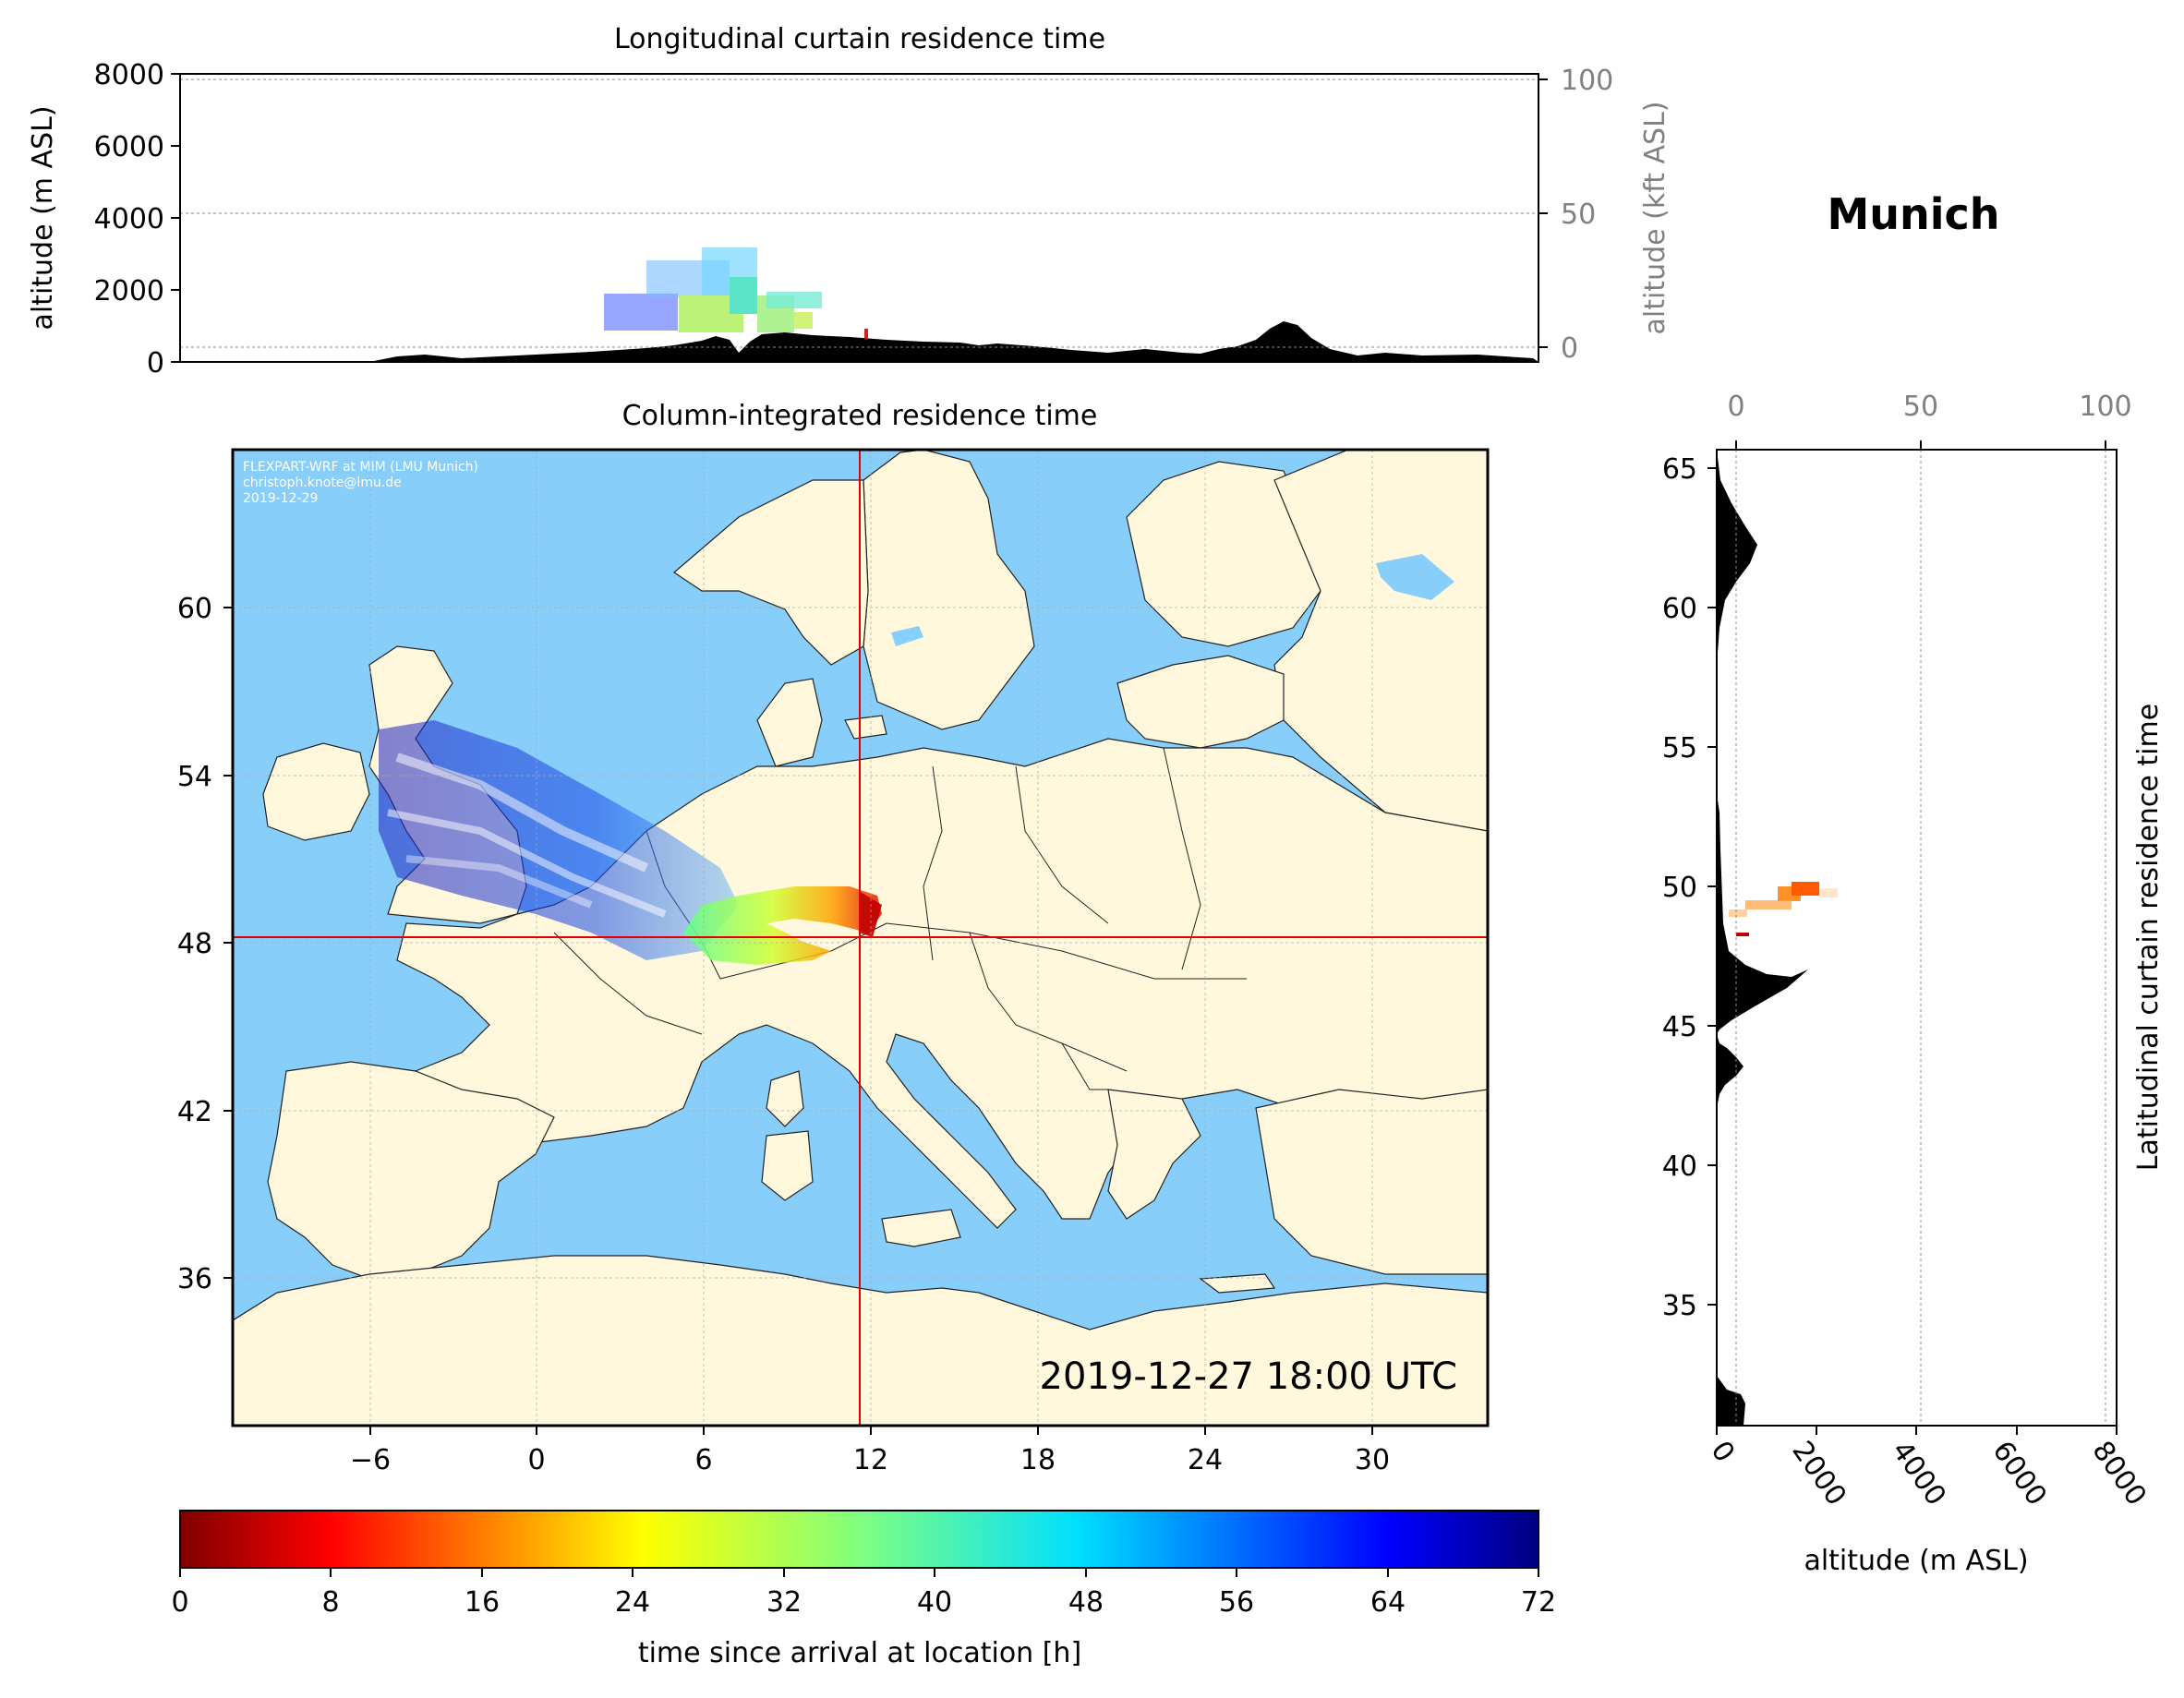 This screenshot has height=1698, width=2184. Describe the element at coordinates (1248, 1376) in the screenshot. I see `map-timestamp: 2019-12-27 18:00 UTC` at that location.